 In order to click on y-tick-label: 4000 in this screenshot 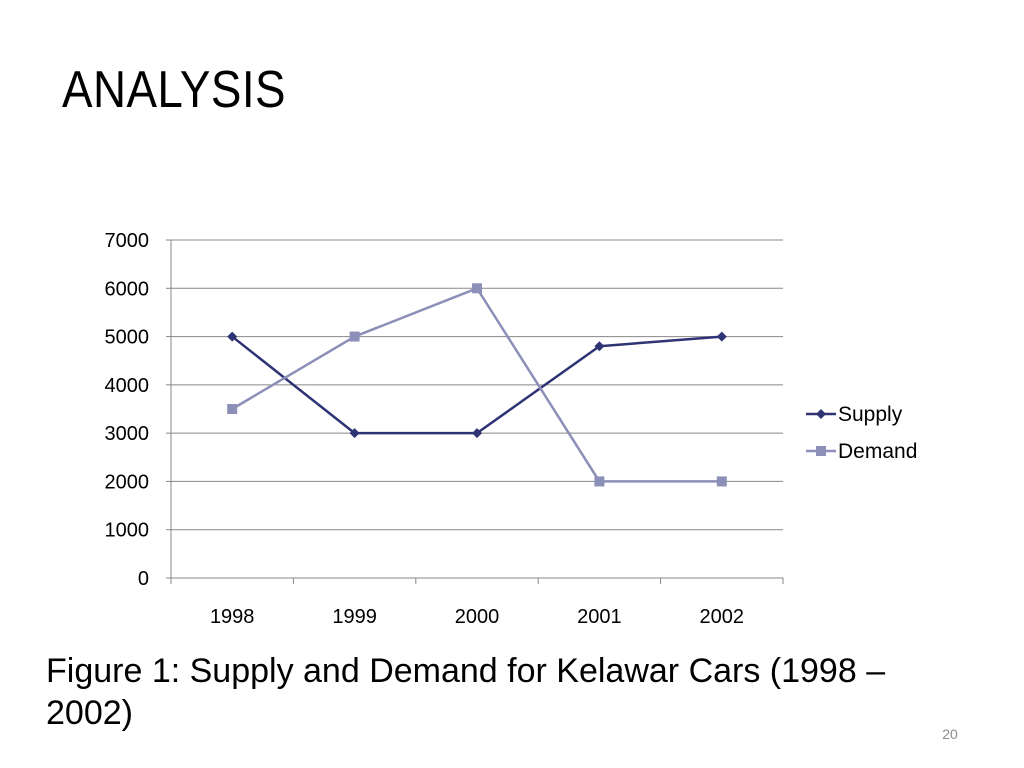, I will do `click(127, 386)`.